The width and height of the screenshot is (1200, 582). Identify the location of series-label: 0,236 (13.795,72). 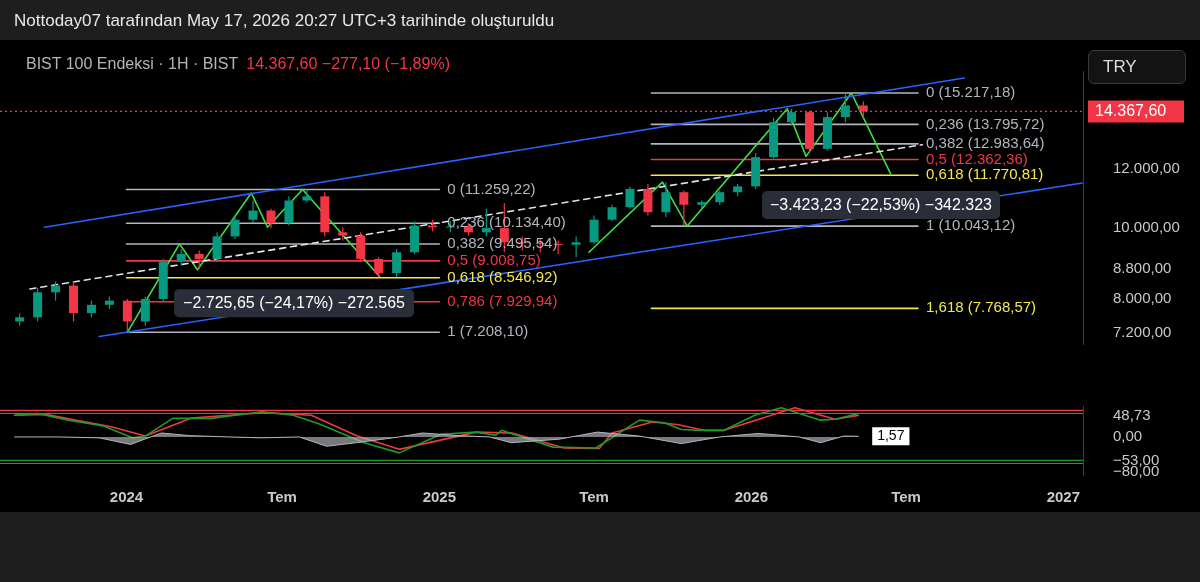
(985, 123).